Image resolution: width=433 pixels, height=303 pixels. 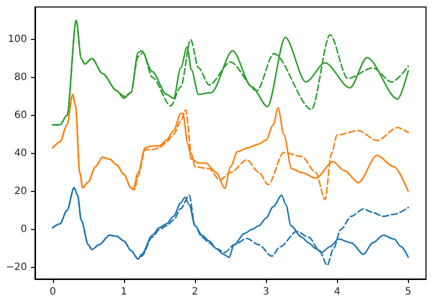 I want to click on x-tick-label: 0, so click(x=53, y=292).